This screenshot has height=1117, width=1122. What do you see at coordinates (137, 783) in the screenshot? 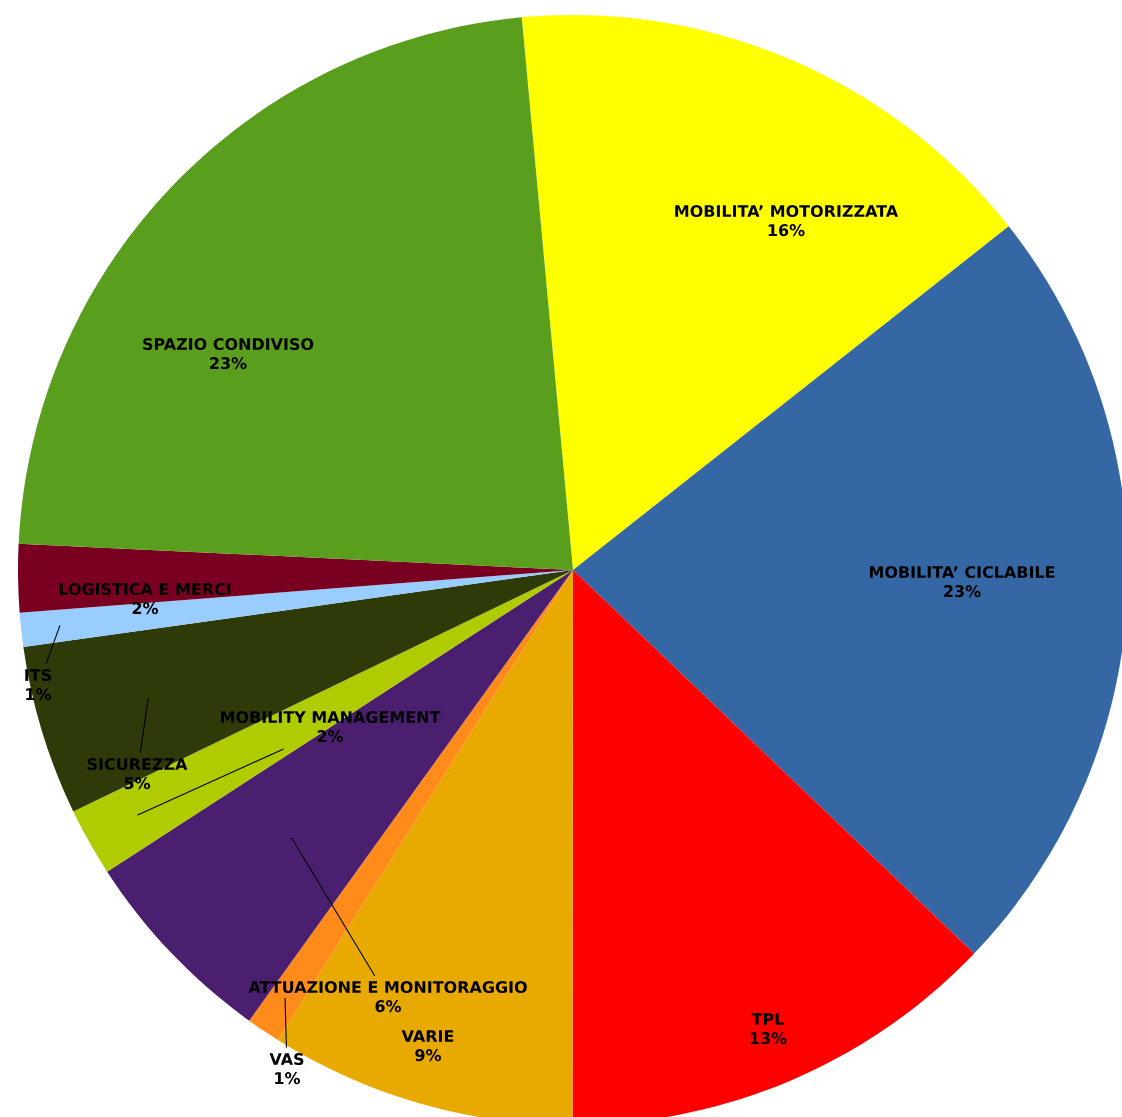
I see `data-label: 5%` at bounding box center [137, 783].